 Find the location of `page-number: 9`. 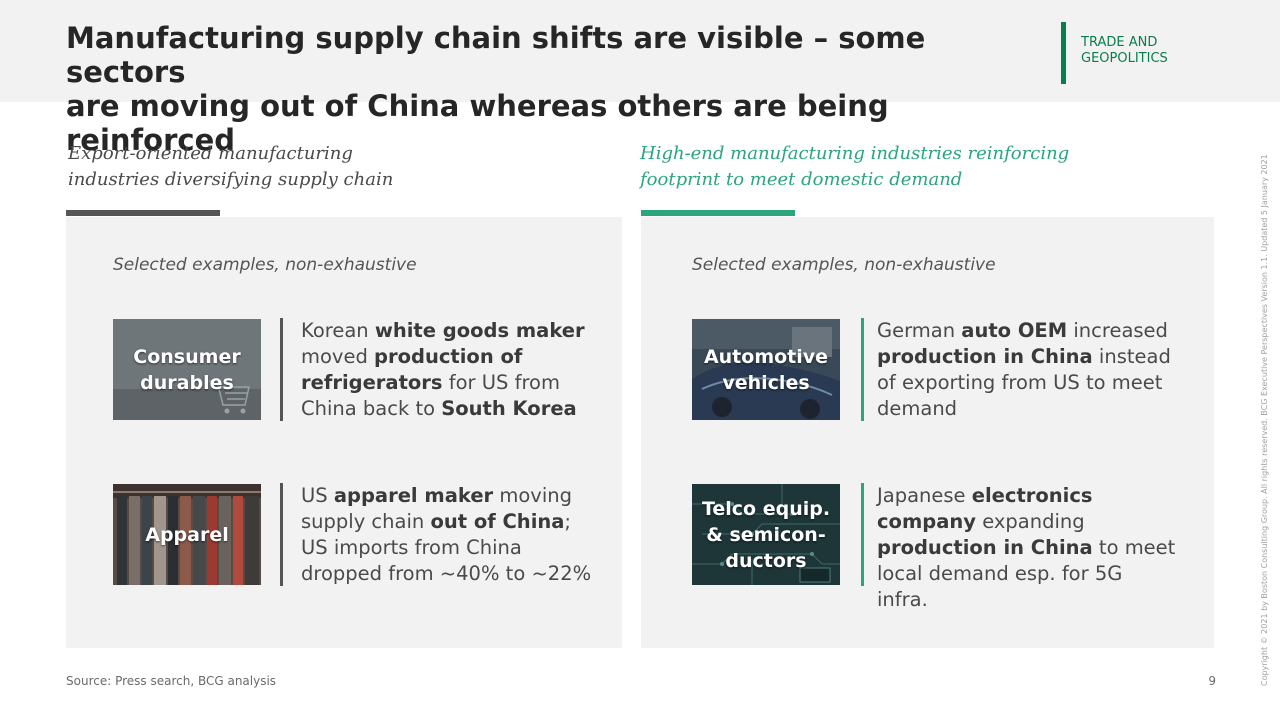

page-number: 9 is located at coordinates (1212, 681).